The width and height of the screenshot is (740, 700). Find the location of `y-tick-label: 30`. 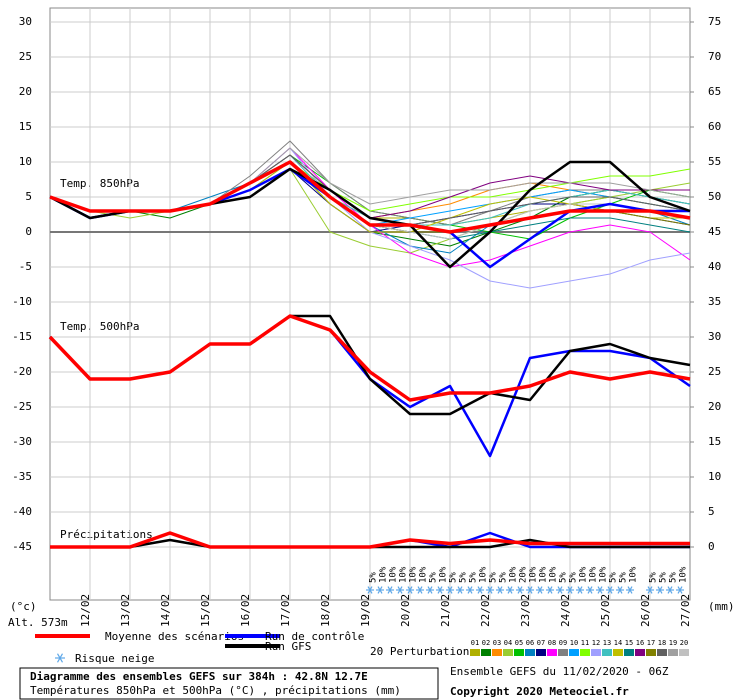

y-tick-label: 30 is located at coordinates (25, 21).